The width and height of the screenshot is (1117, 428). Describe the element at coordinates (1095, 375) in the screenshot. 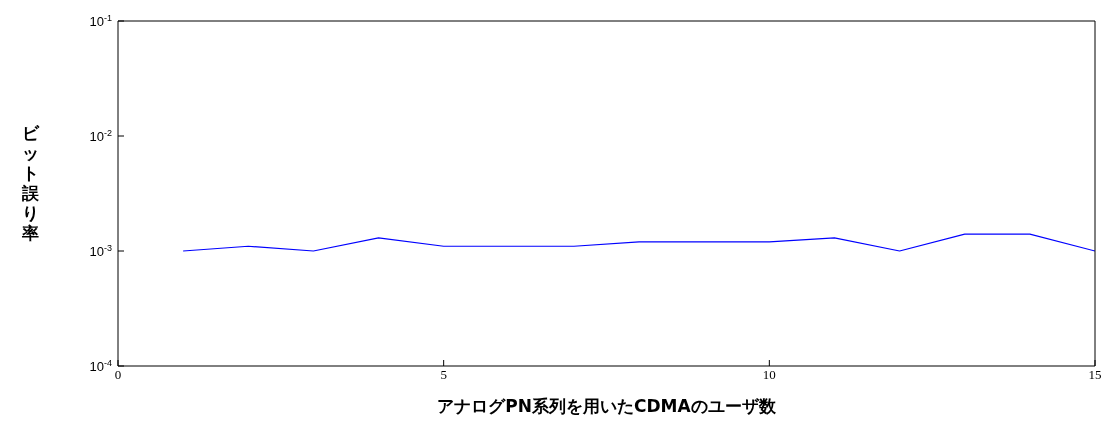

I see `x-tick-label: 15` at that location.